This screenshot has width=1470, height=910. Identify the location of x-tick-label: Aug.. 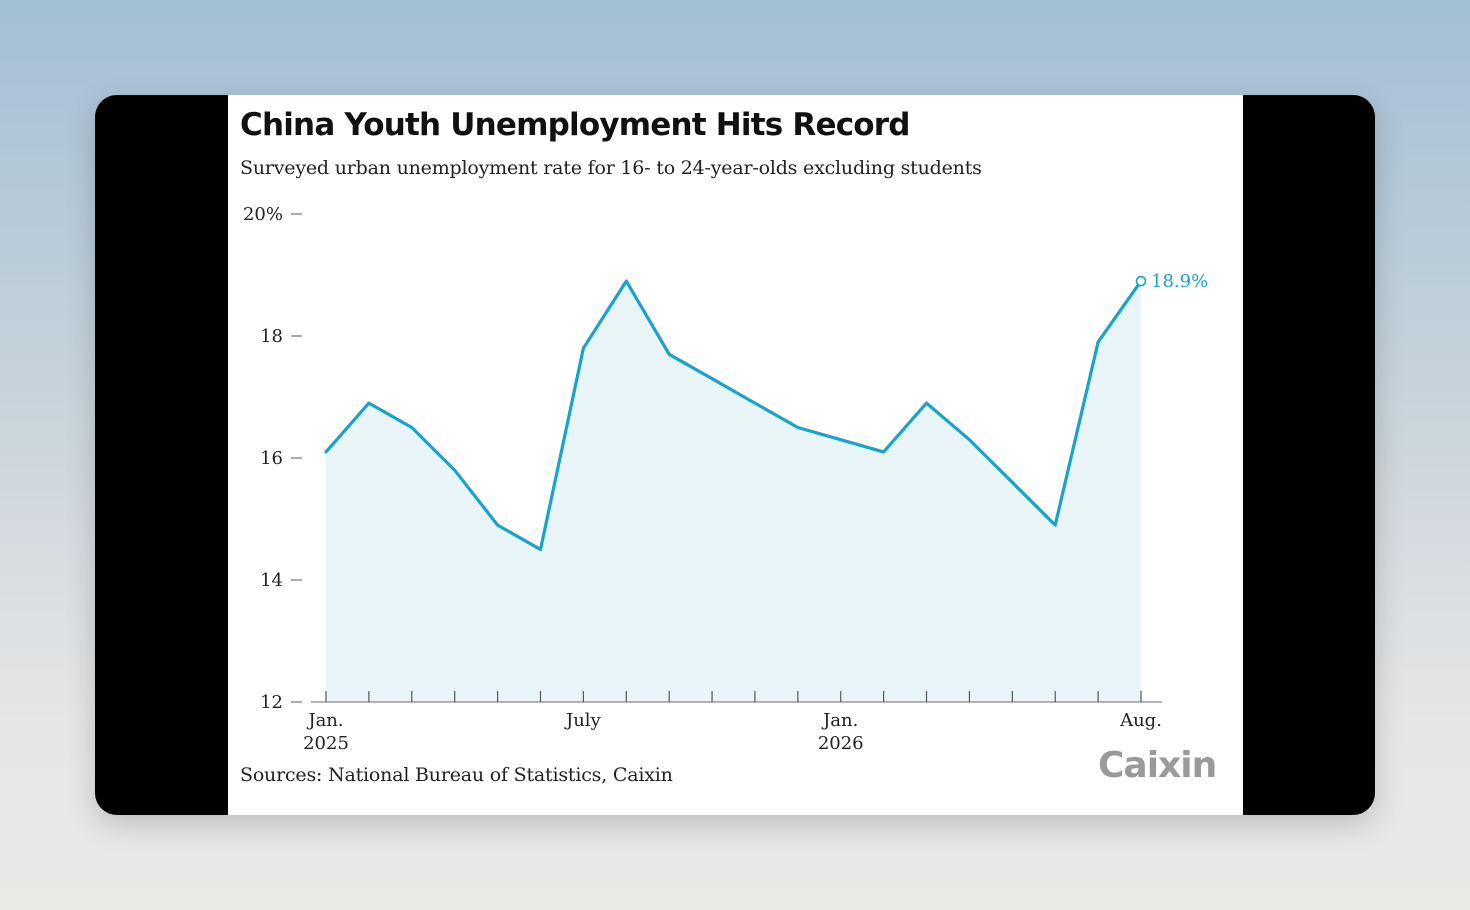
(1140, 720).